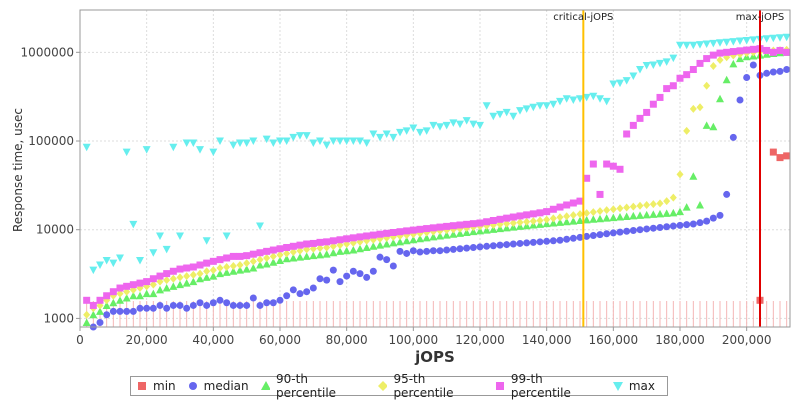  I want to click on critical-jops-label: critical-jOPS, so click(583, 17).